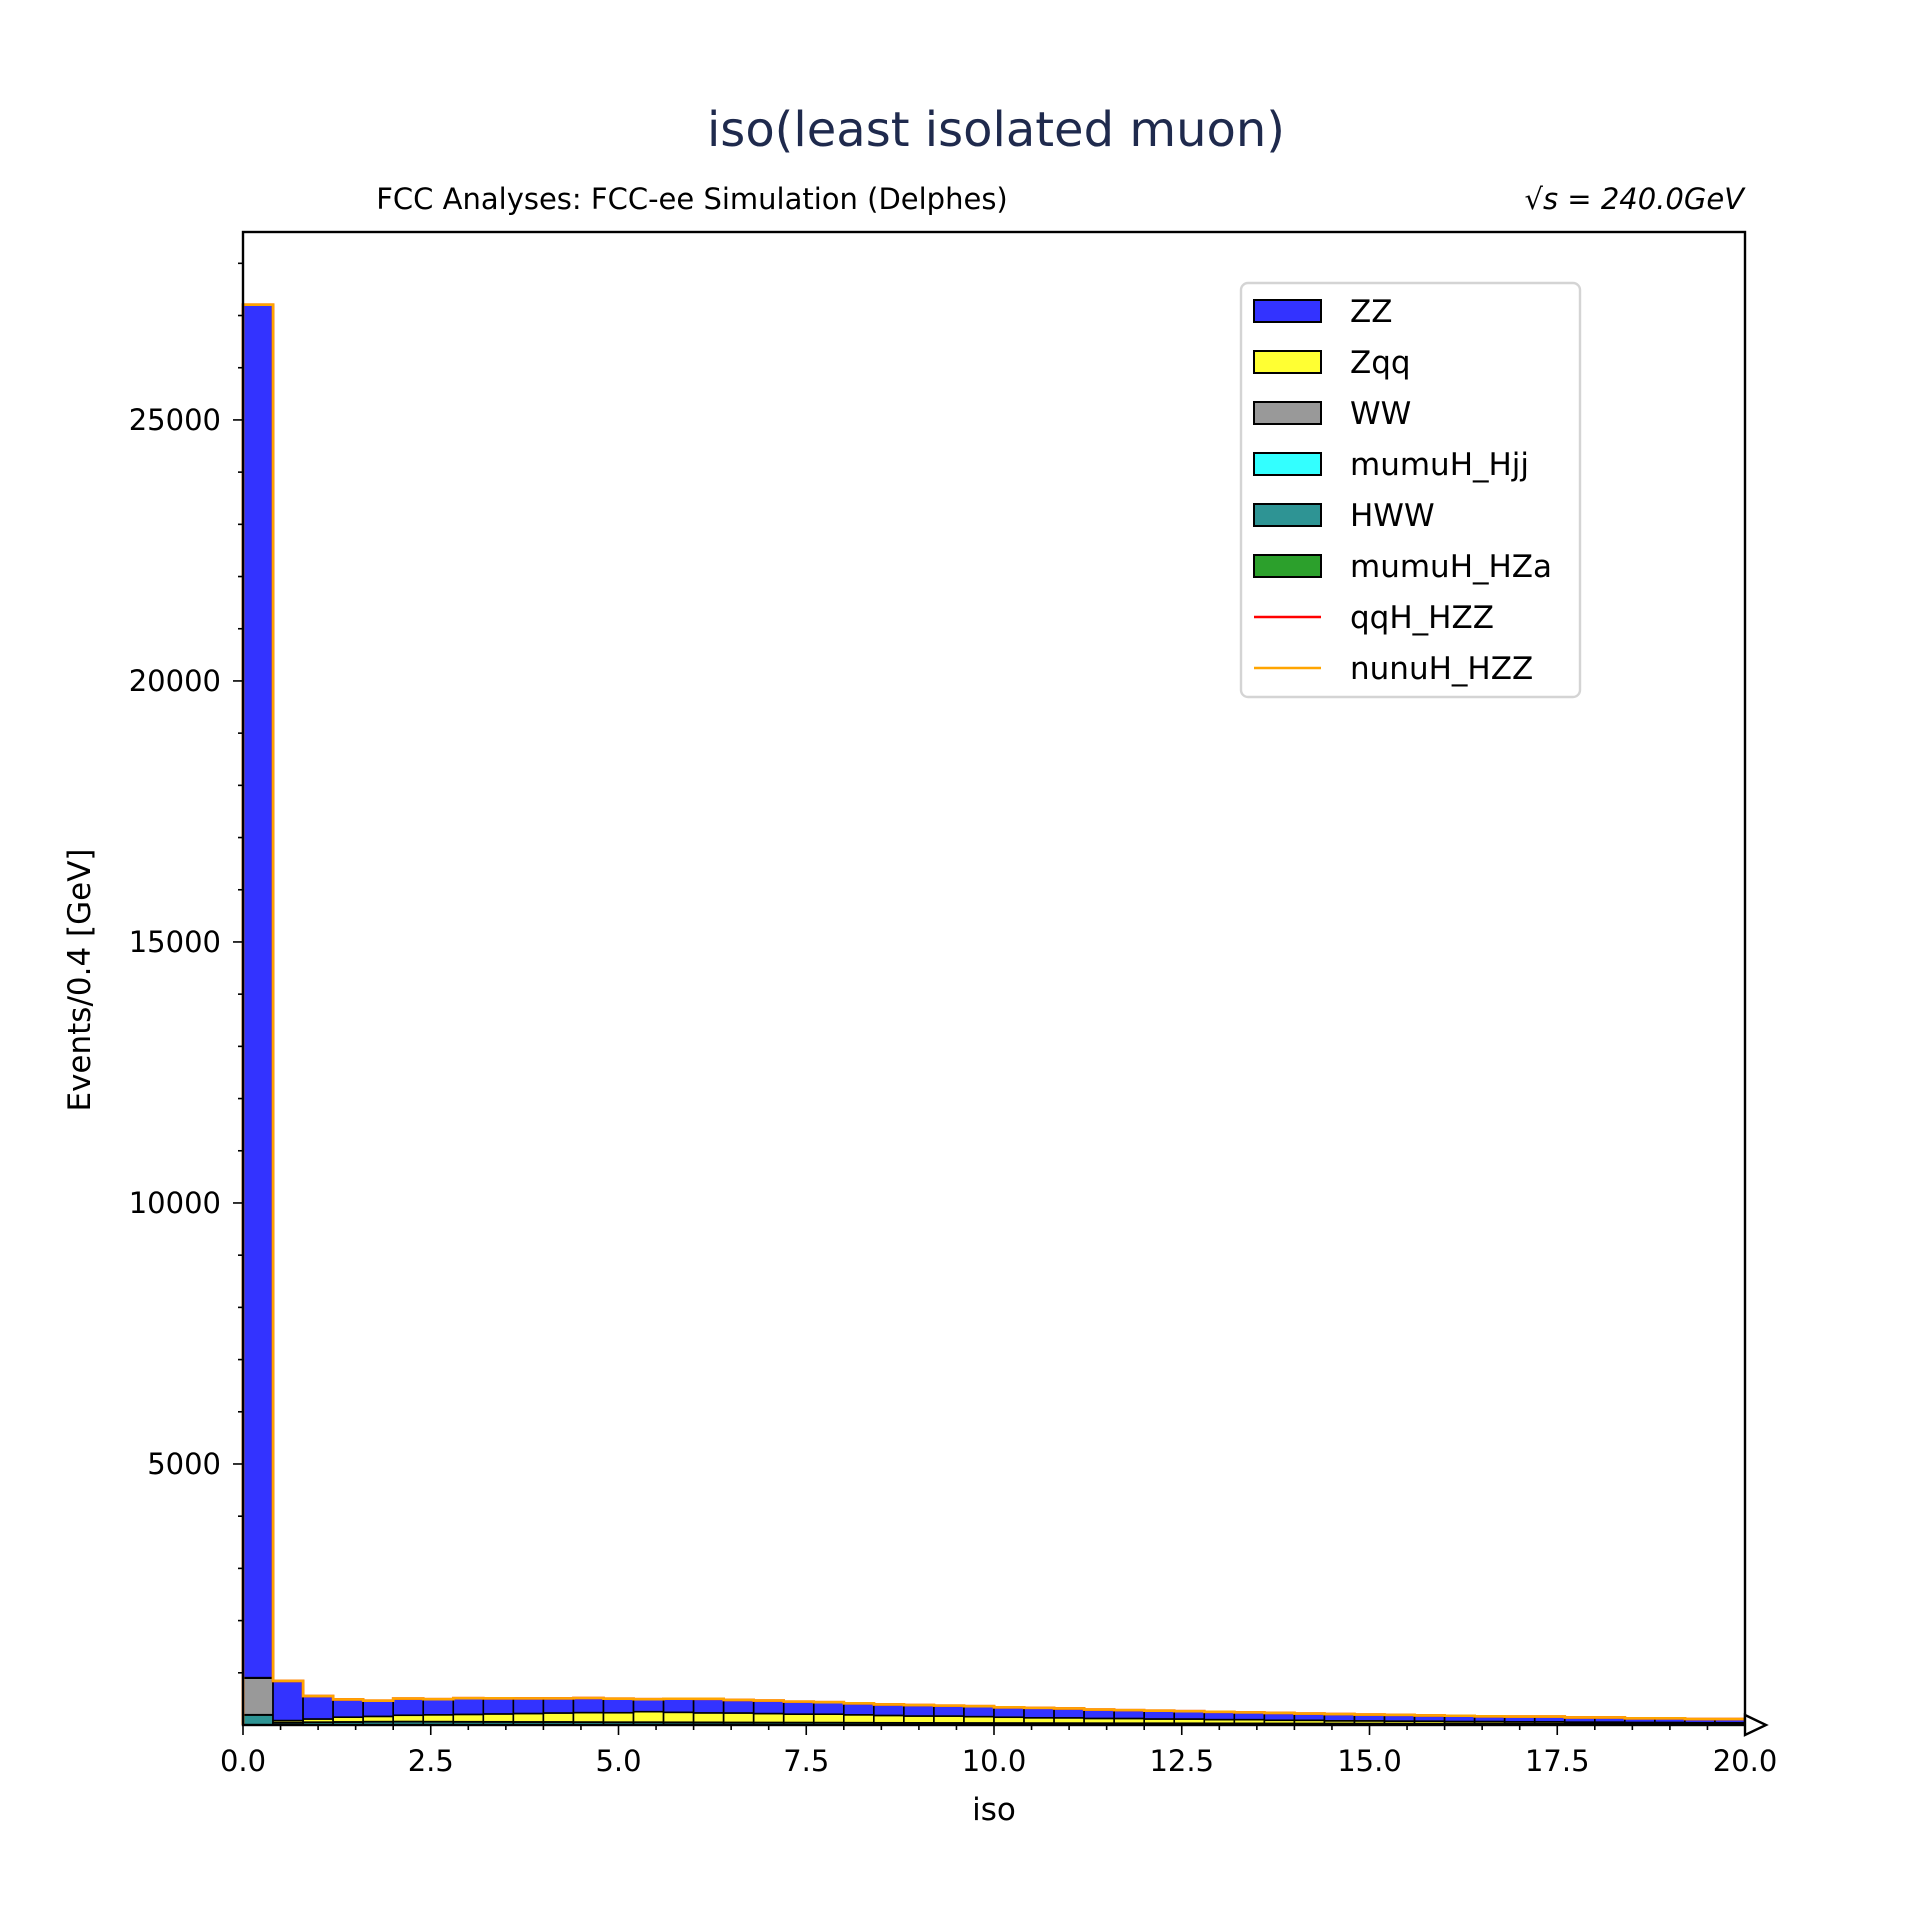 Image resolution: width=1920 pixels, height=1920 pixels. I want to click on legend-item-ww: WW, so click(1332, 414).